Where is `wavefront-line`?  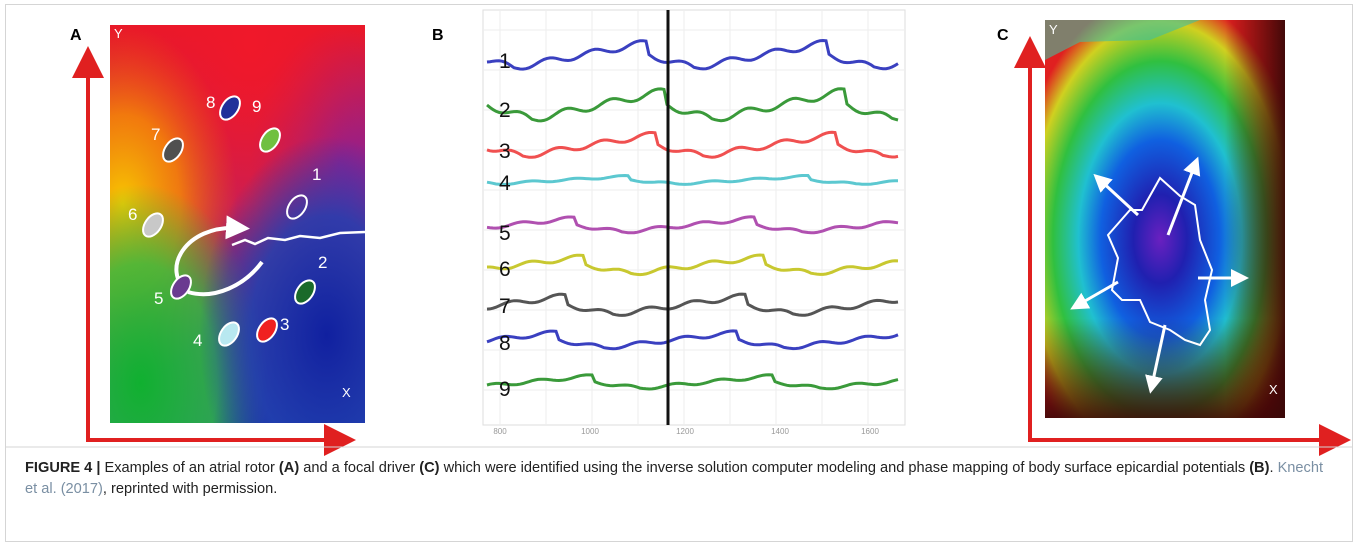 wavefront-line is located at coordinates (298, 238).